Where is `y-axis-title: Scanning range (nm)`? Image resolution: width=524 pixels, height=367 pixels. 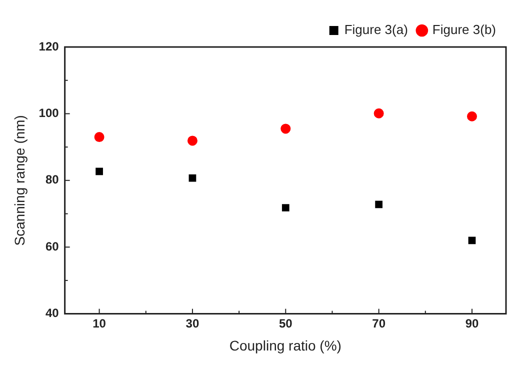
y-axis-title: Scanning range (nm) is located at coordinates (19, 180).